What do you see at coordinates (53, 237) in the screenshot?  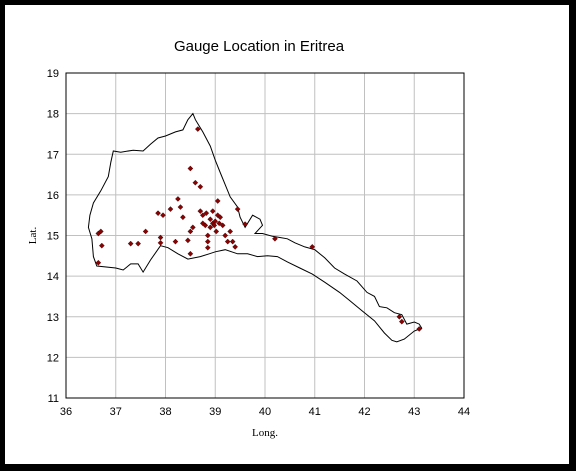 I see `y-tick-label: 15` at bounding box center [53, 237].